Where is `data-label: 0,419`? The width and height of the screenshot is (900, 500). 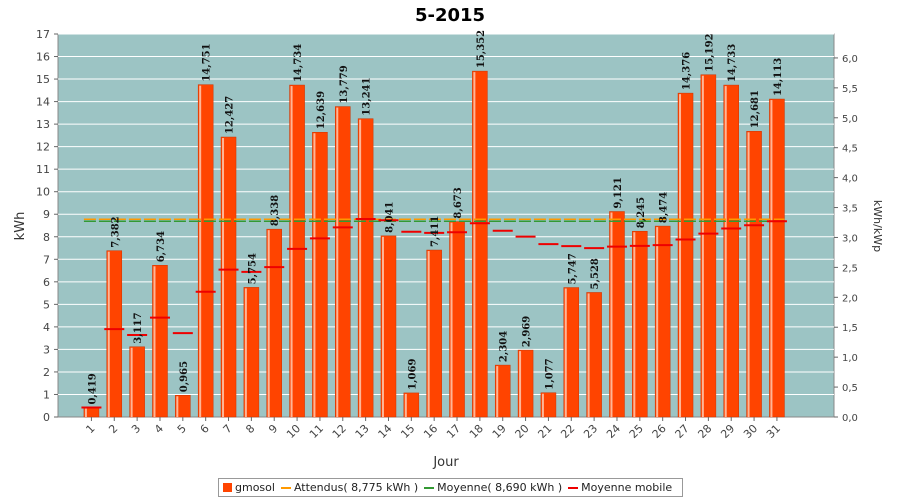
data-label: 0,419 is located at coordinates (92, 388).